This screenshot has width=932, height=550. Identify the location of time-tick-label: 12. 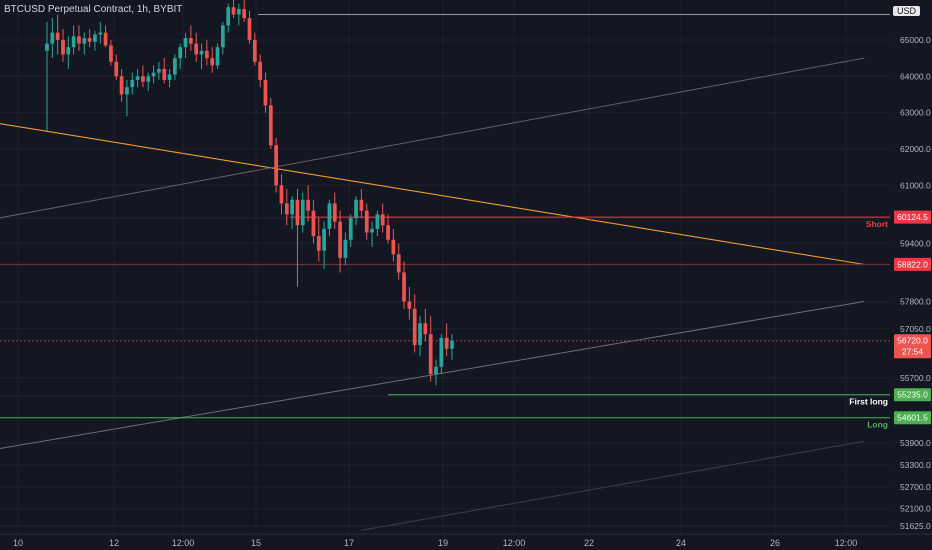
(114, 543).